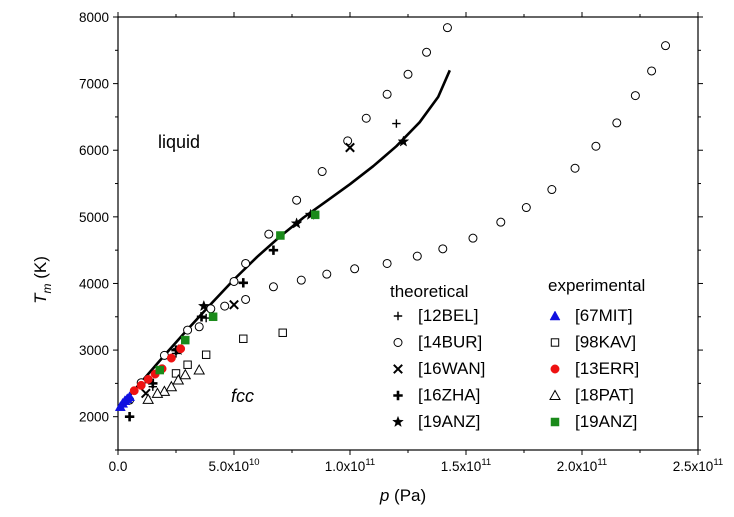 This screenshot has height=517, width=734. Describe the element at coordinates (398, 316) in the screenshot. I see `legend-marker-theoretical-12bel` at that location.